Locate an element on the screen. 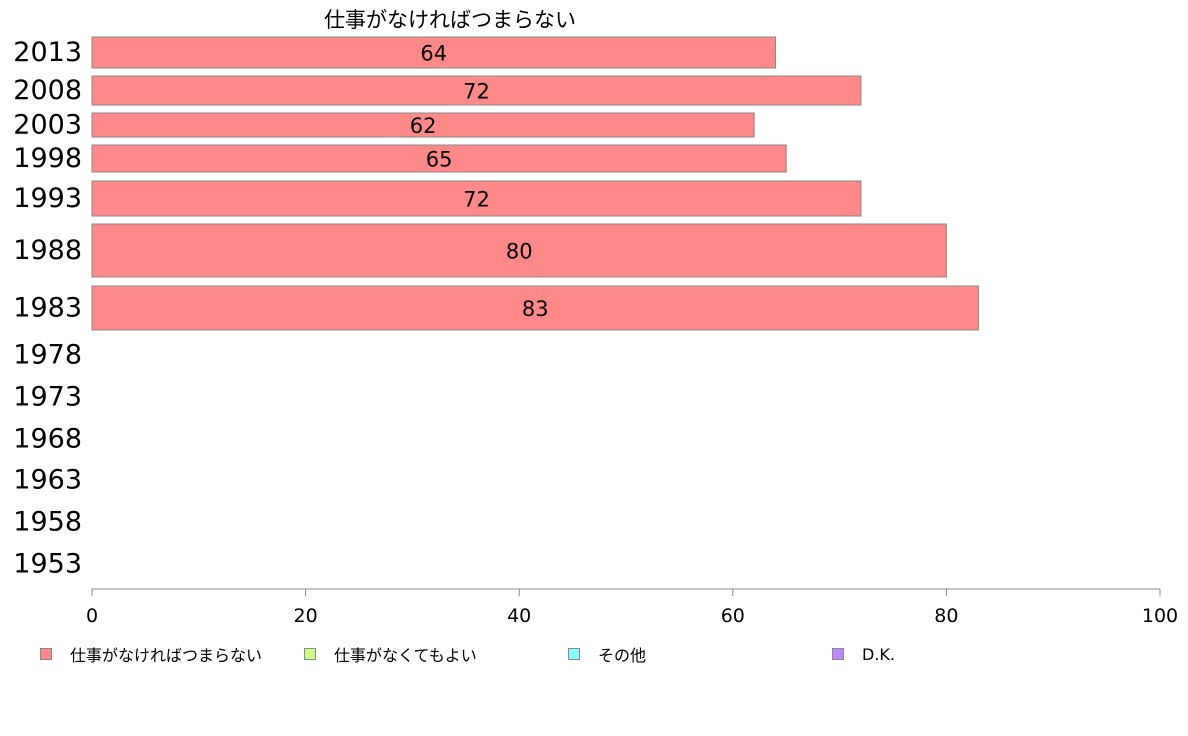  legend-label: その他 is located at coordinates (622, 655).